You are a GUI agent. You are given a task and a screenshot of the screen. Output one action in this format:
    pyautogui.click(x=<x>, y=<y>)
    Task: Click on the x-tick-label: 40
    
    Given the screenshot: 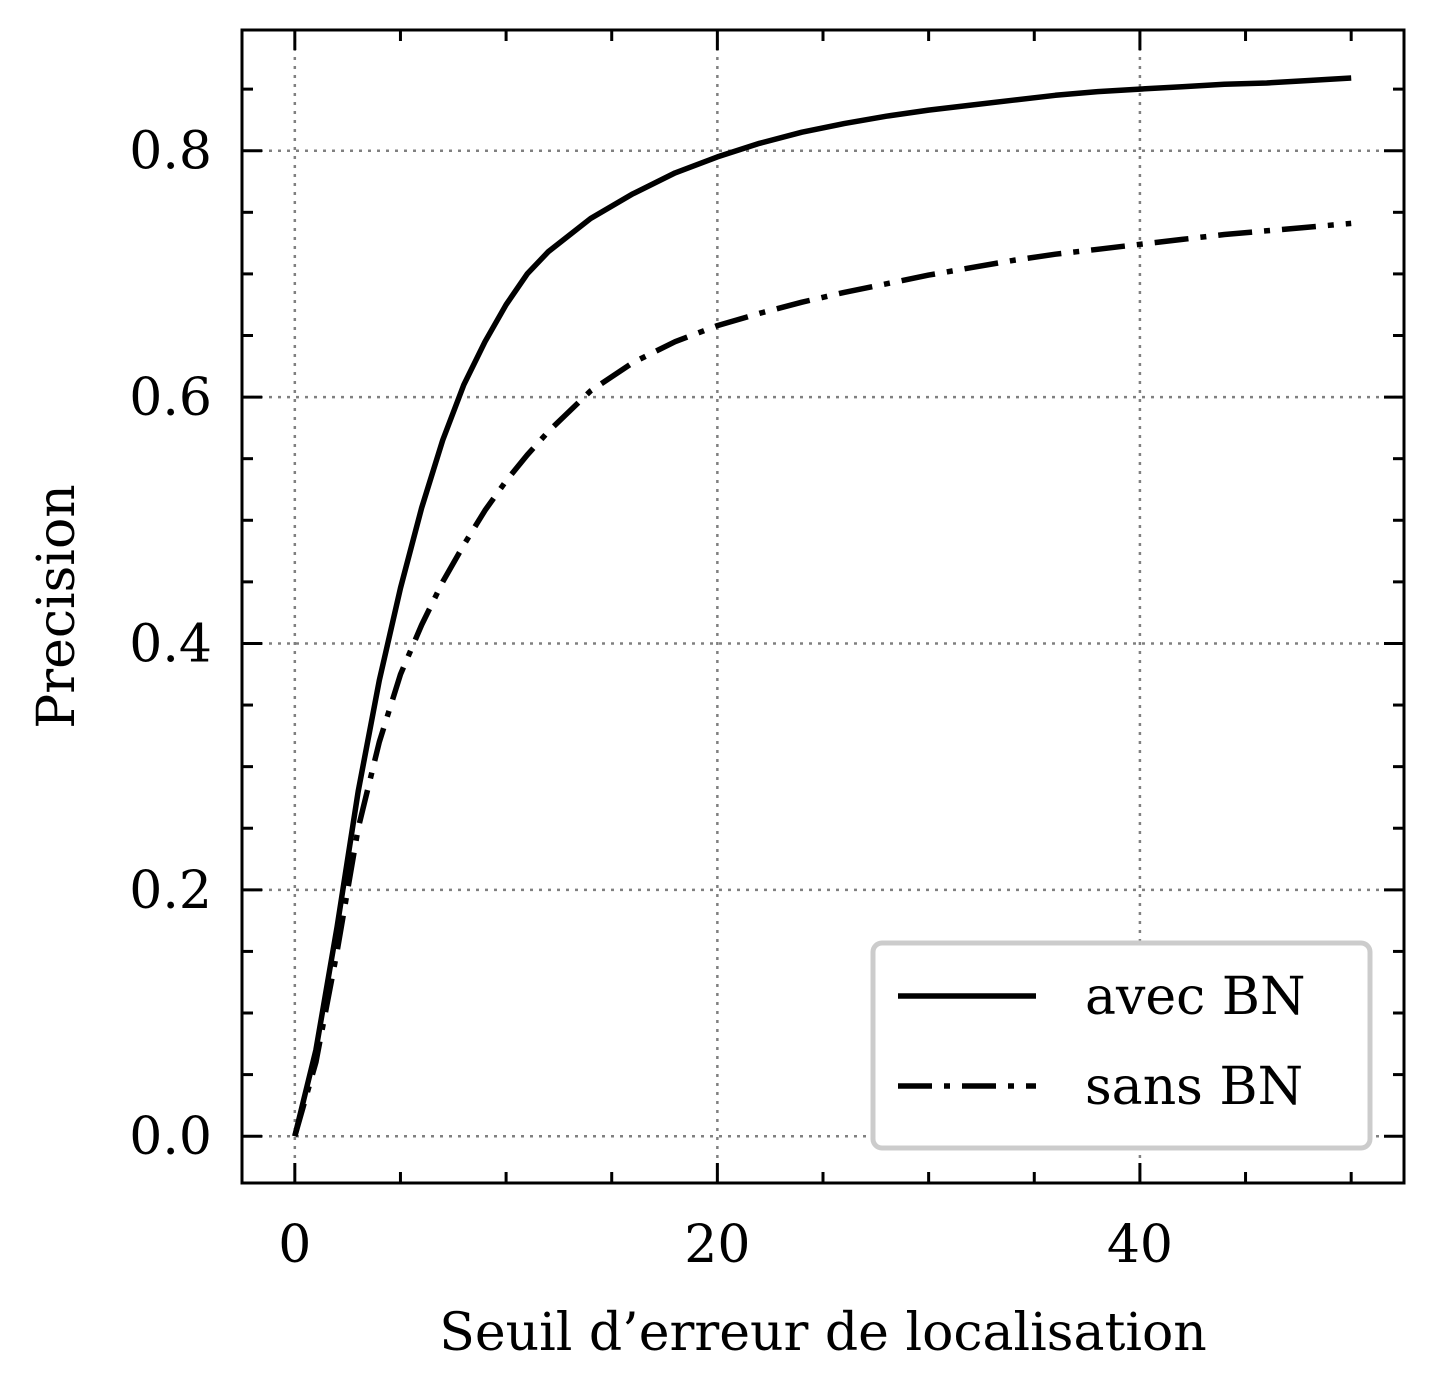 What is the action you would take?
    pyautogui.click(x=1140, y=1245)
    